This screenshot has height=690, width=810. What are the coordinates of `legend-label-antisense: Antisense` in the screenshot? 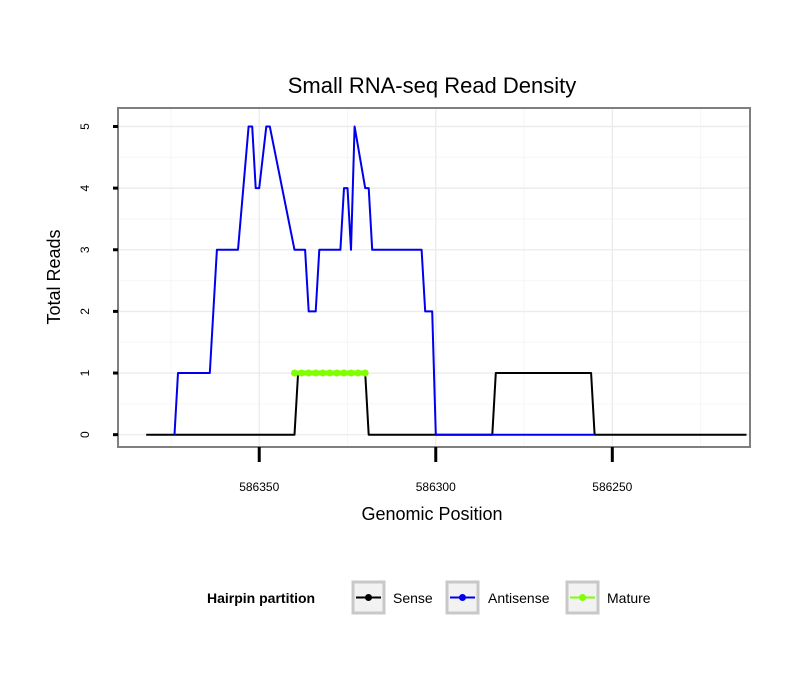 It's located at (519, 598).